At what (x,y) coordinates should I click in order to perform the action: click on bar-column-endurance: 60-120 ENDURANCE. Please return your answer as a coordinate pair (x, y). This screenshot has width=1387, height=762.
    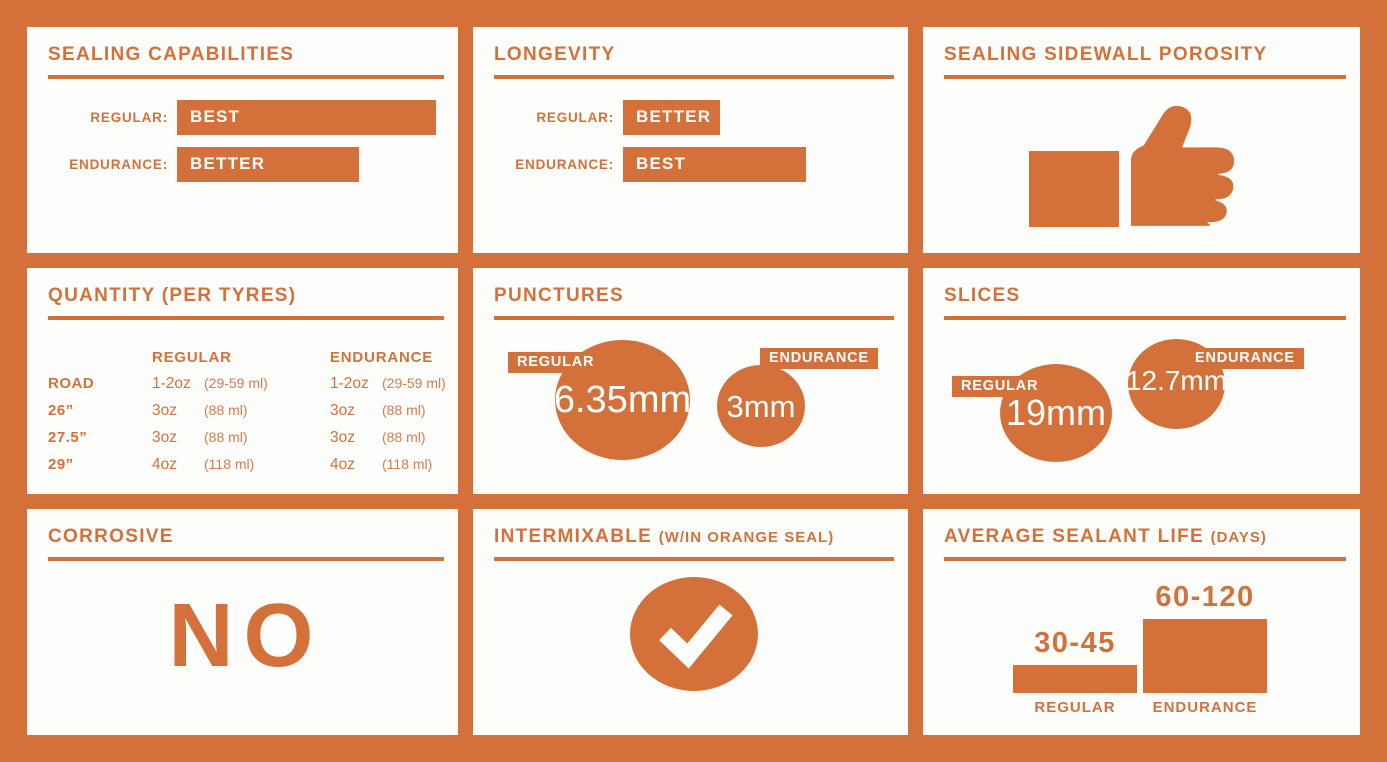
    Looking at the image, I should click on (1205, 648).